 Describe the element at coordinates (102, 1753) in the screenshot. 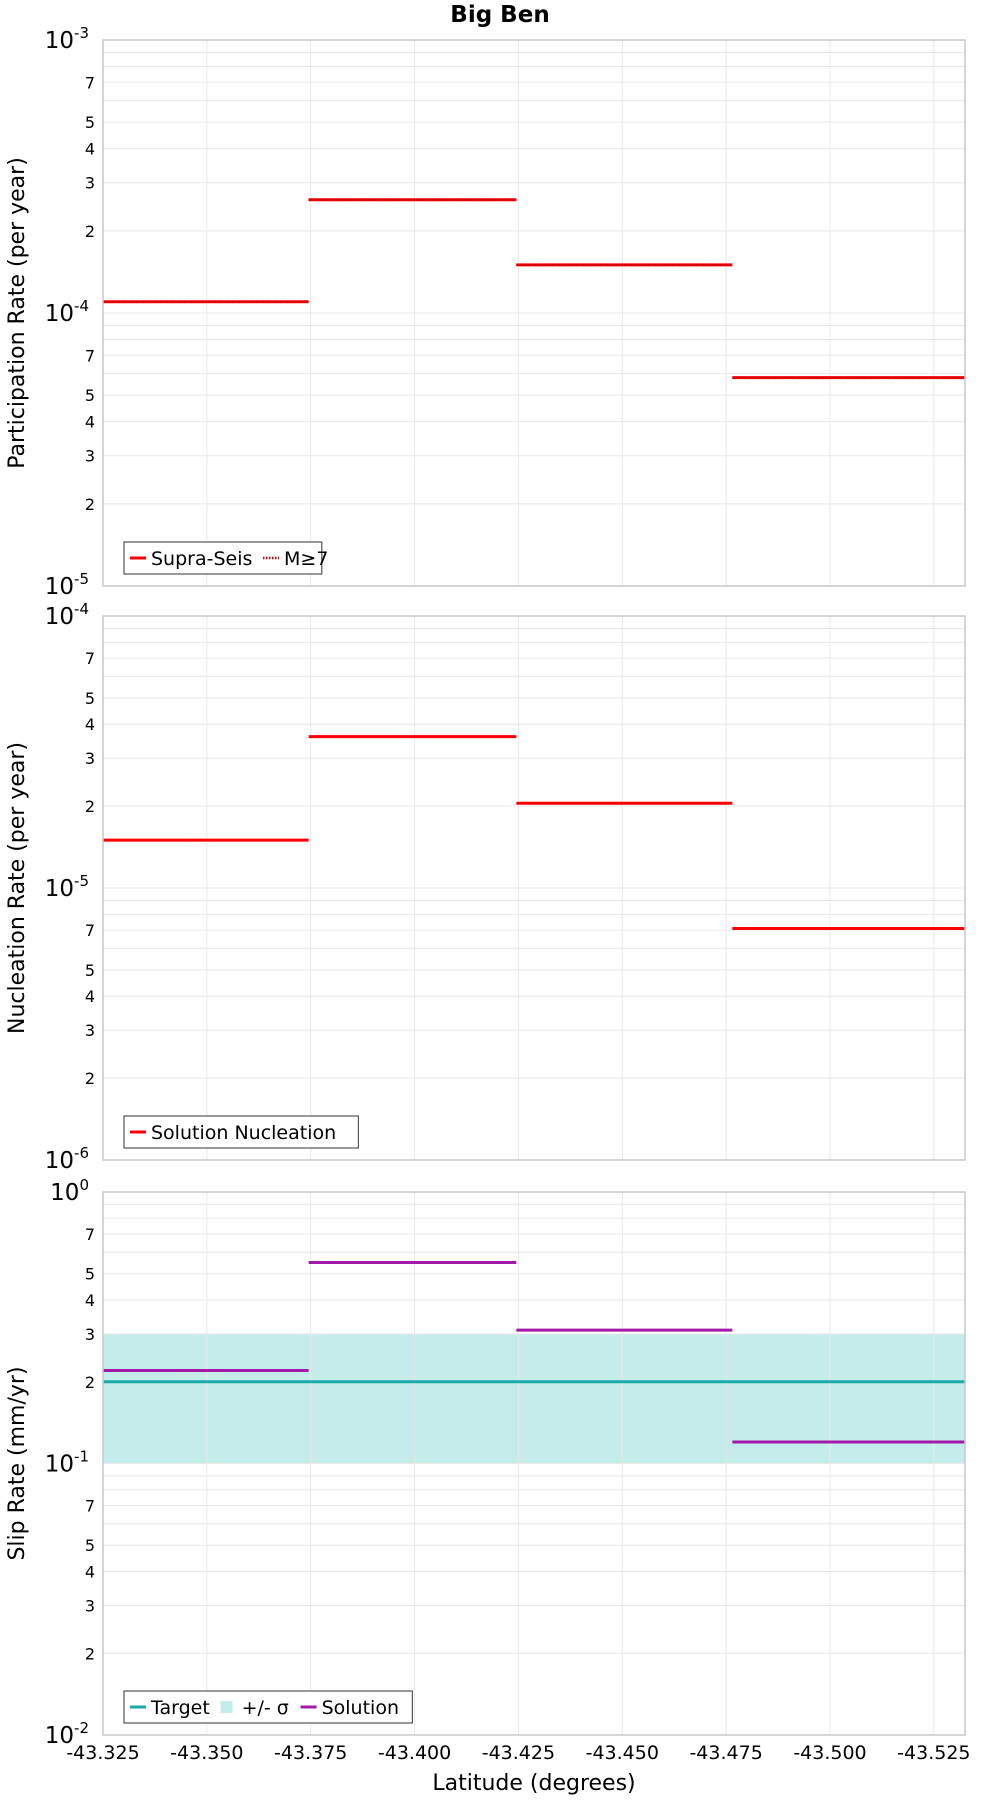

I see `x-tick-label: -43.325` at that location.